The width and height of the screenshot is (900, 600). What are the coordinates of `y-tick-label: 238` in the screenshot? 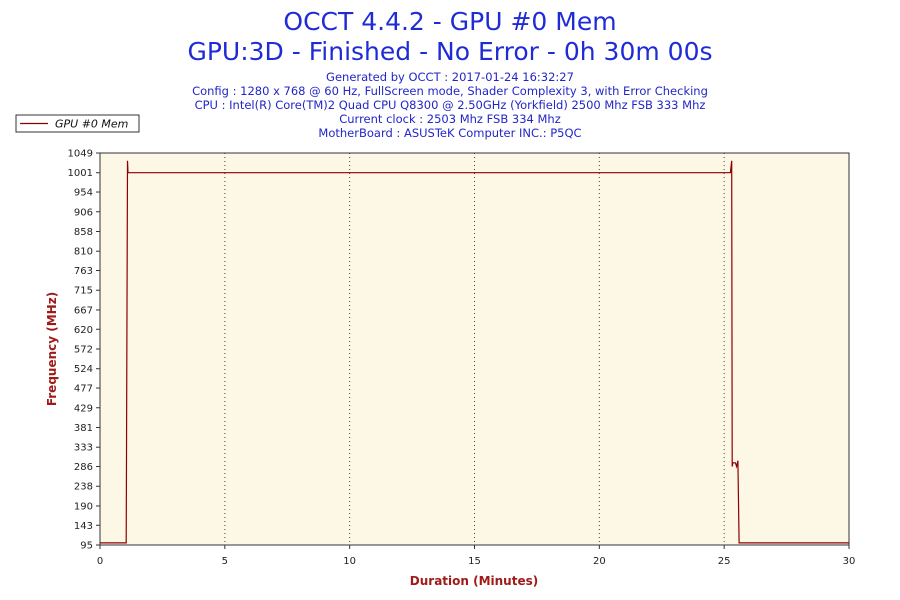 It's located at (83, 487).